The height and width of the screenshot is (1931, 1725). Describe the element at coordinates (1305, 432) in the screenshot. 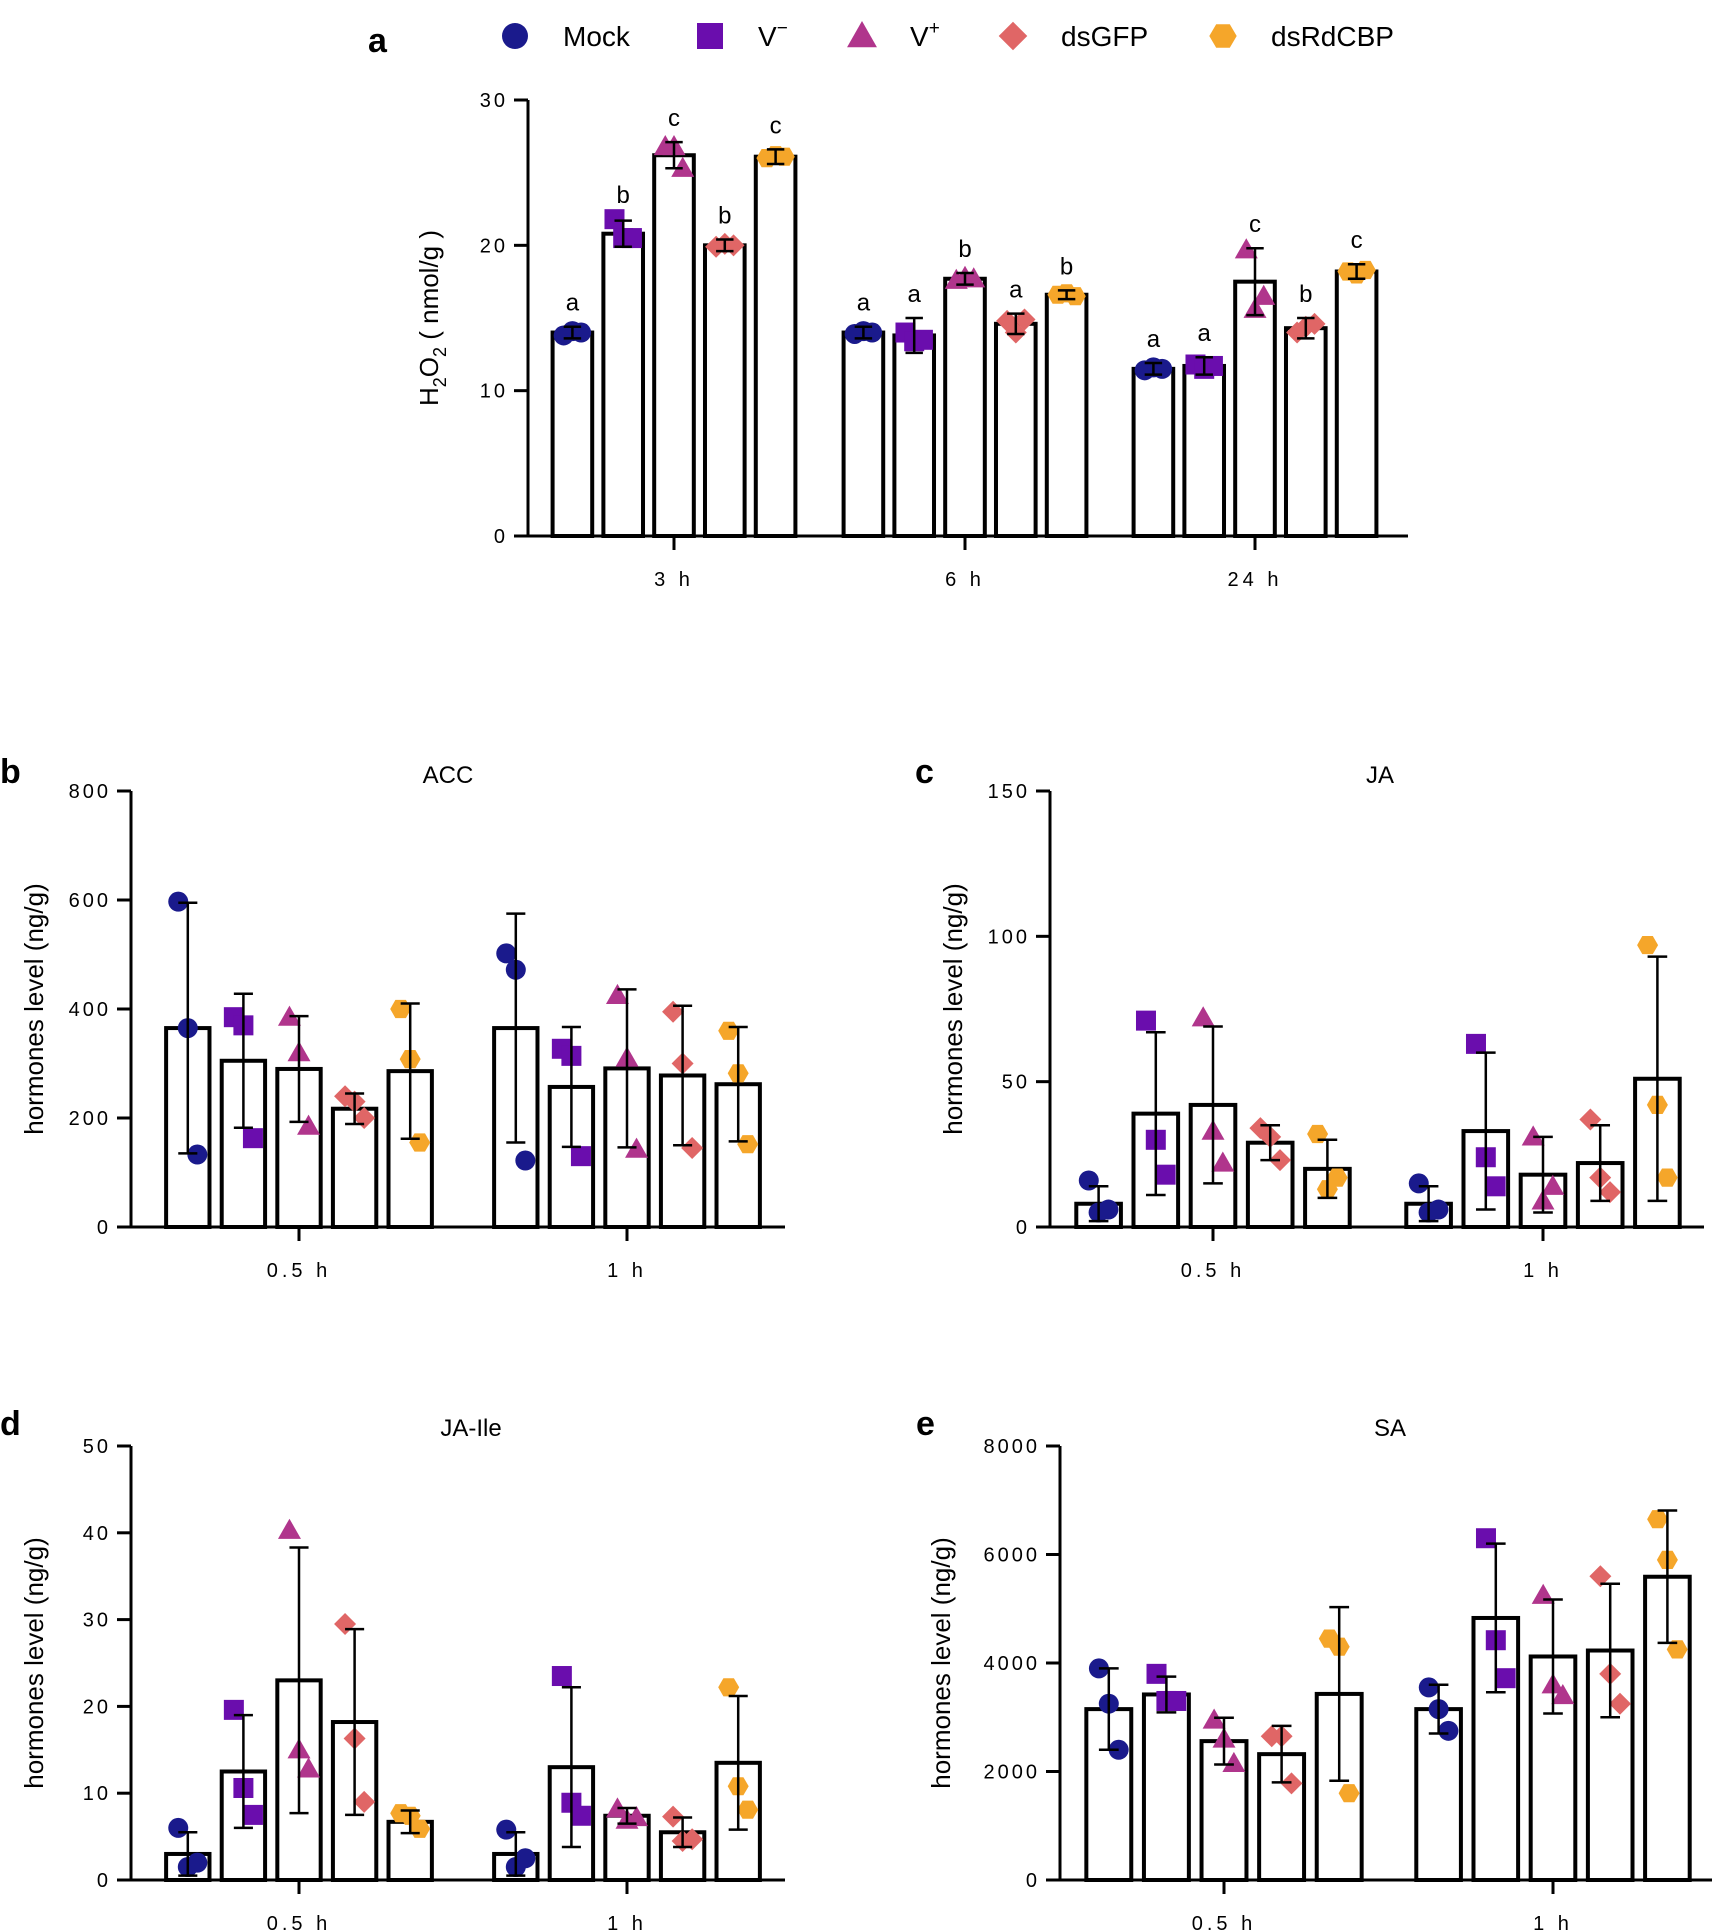

I see `bar-dsgfp-24h` at that location.